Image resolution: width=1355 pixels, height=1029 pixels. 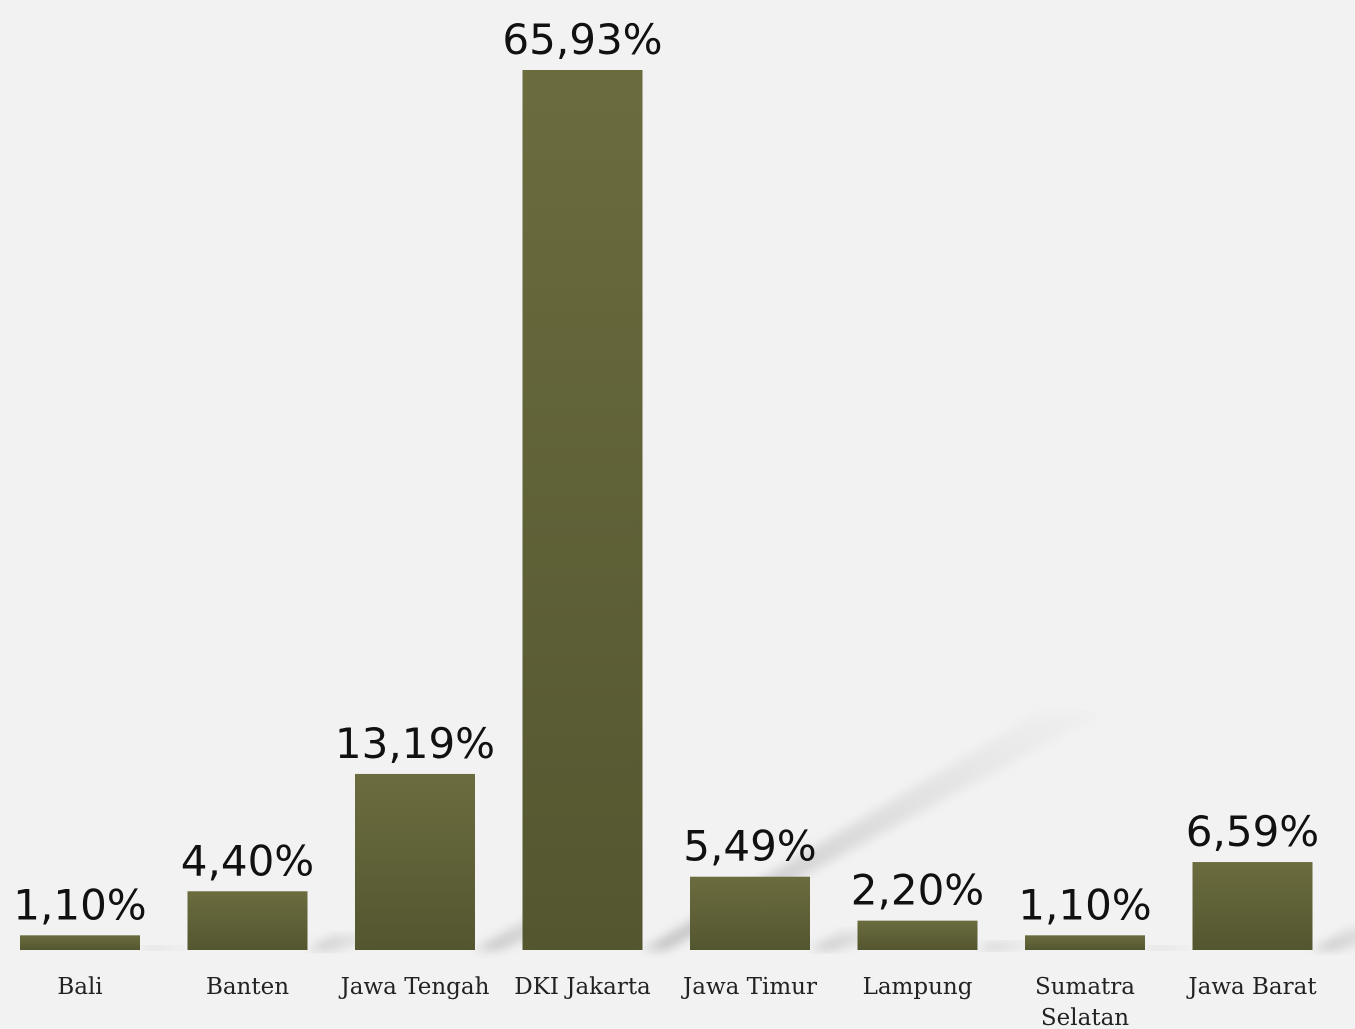 What do you see at coordinates (1252, 831) in the screenshot?
I see `value-label-jawa-barat: 6,59%` at bounding box center [1252, 831].